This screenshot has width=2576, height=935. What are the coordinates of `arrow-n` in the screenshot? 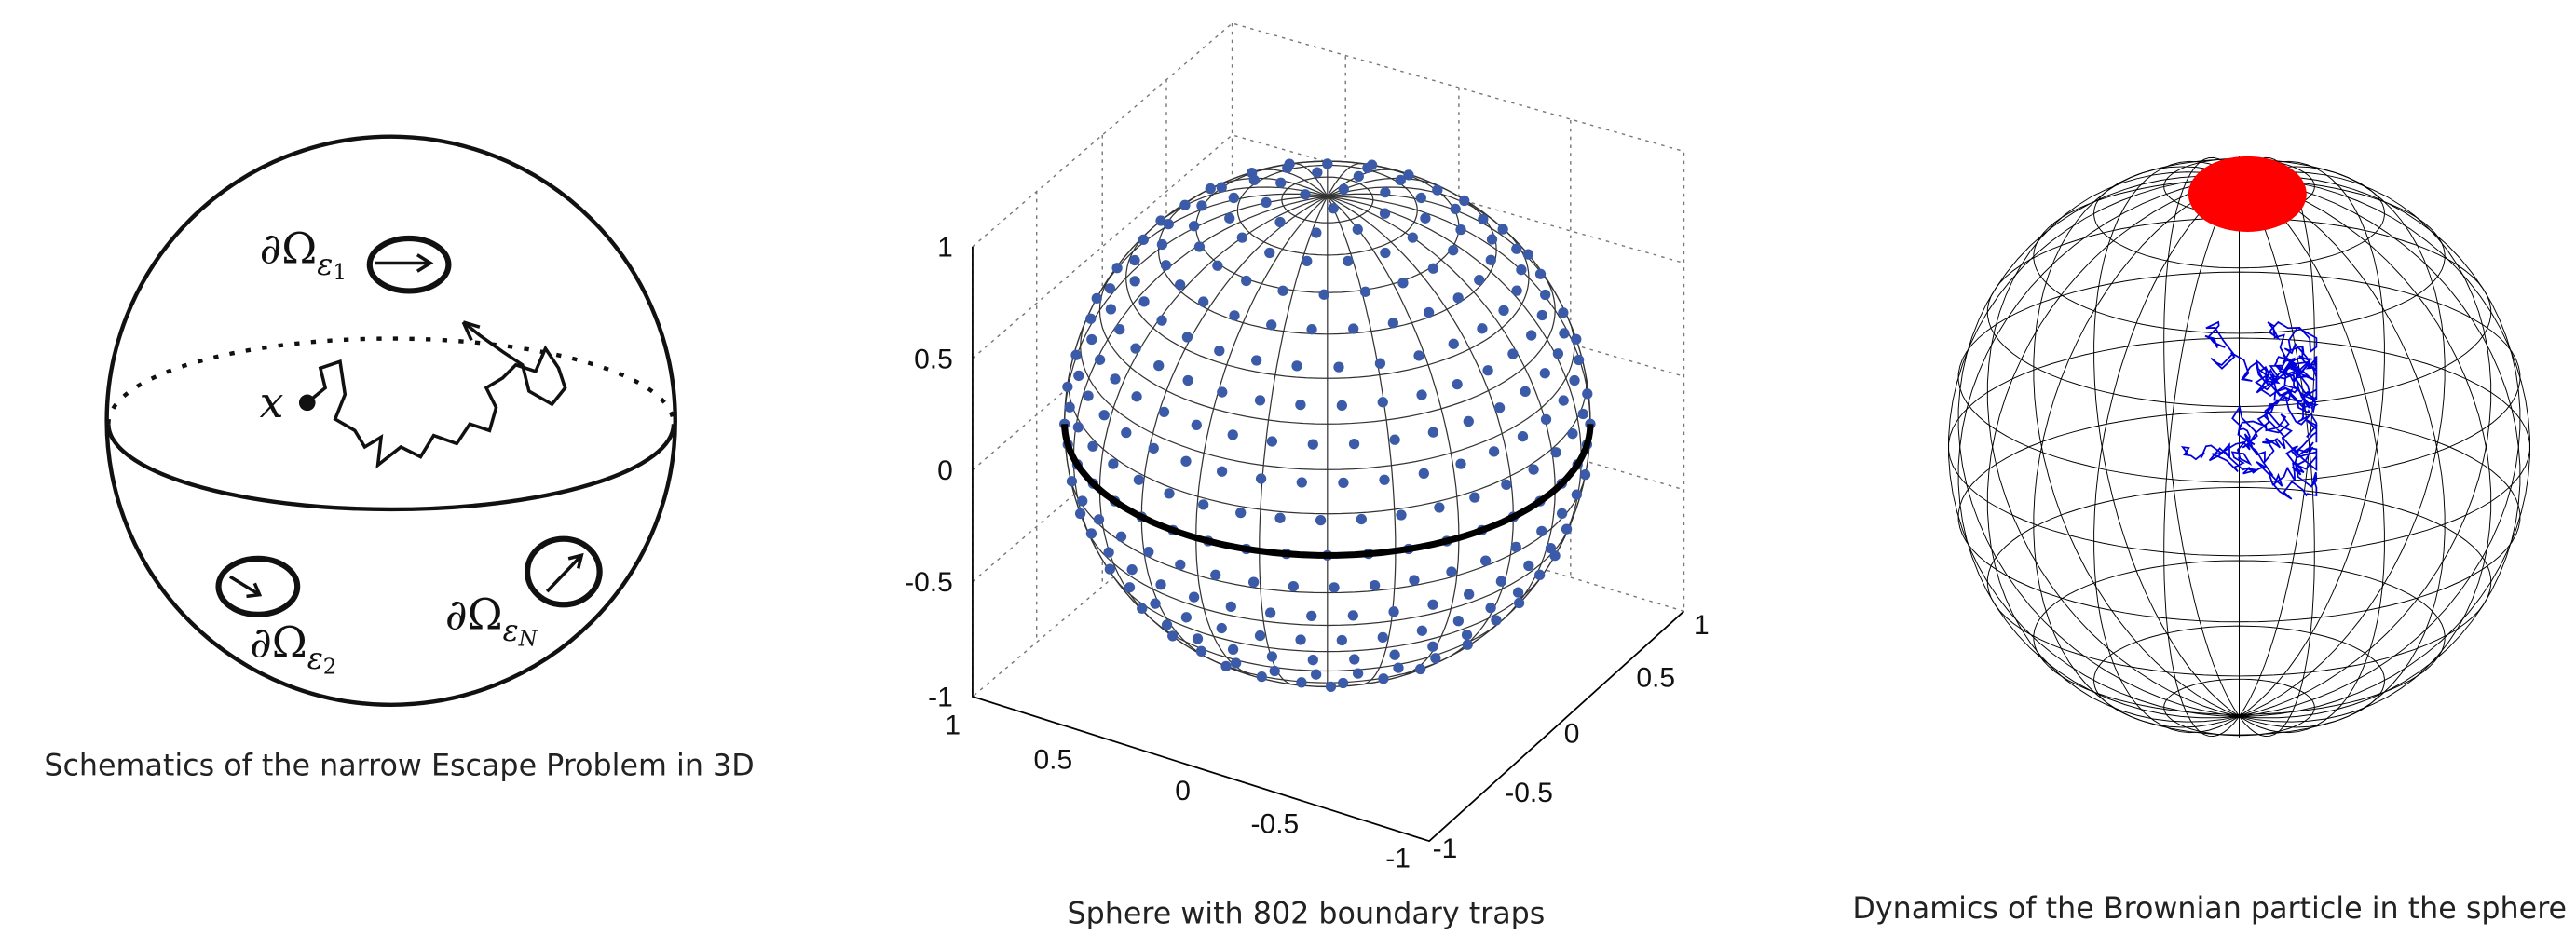 It's located at (564, 572).